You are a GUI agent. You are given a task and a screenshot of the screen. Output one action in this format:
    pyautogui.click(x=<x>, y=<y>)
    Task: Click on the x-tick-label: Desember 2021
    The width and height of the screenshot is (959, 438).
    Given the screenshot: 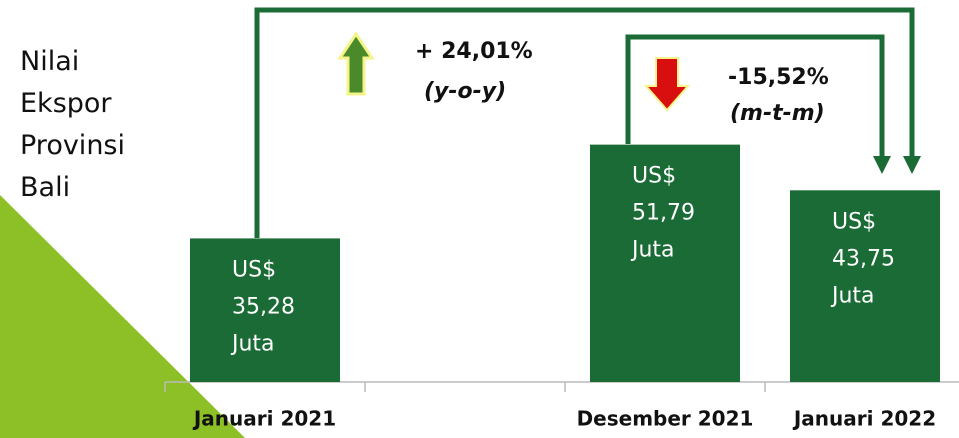 What is the action you would take?
    pyautogui.click(x=665, y=419)
    